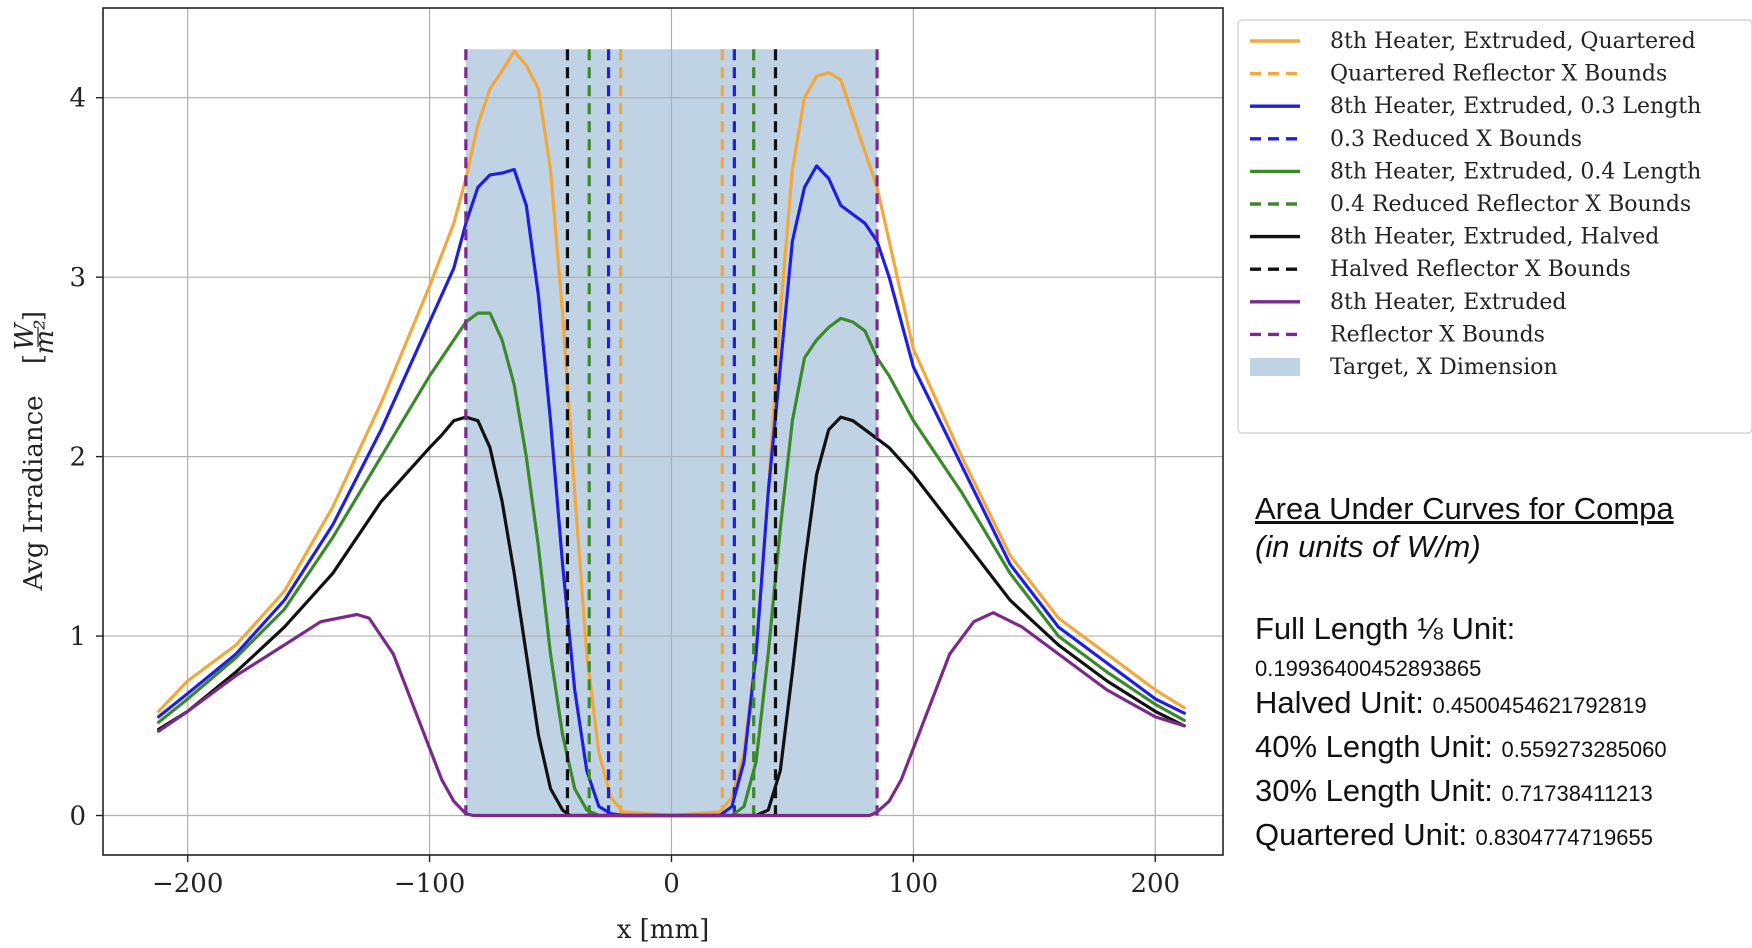  I want to click on panel-row-value: 0.19936400452893865, so click(1368, 668).